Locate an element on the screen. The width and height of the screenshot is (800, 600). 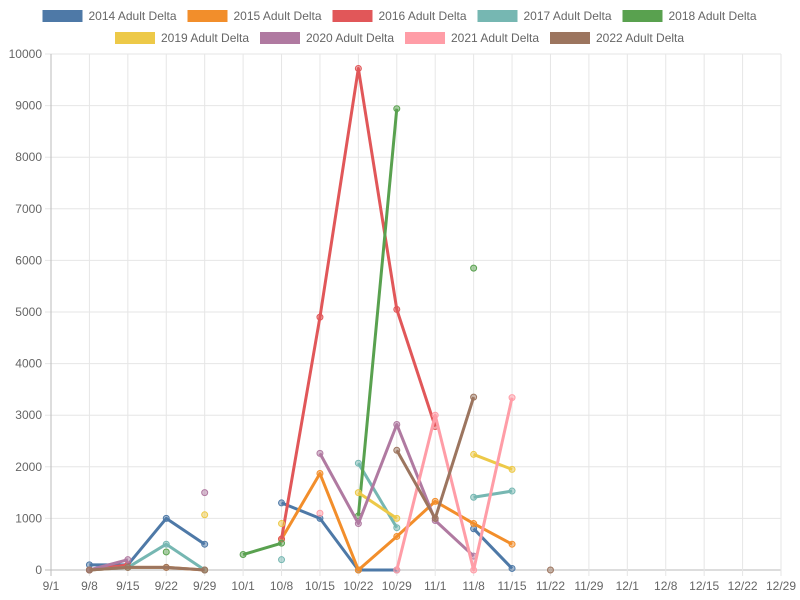
x-tick-label: 12/15 is located at coordinates (704, 586).